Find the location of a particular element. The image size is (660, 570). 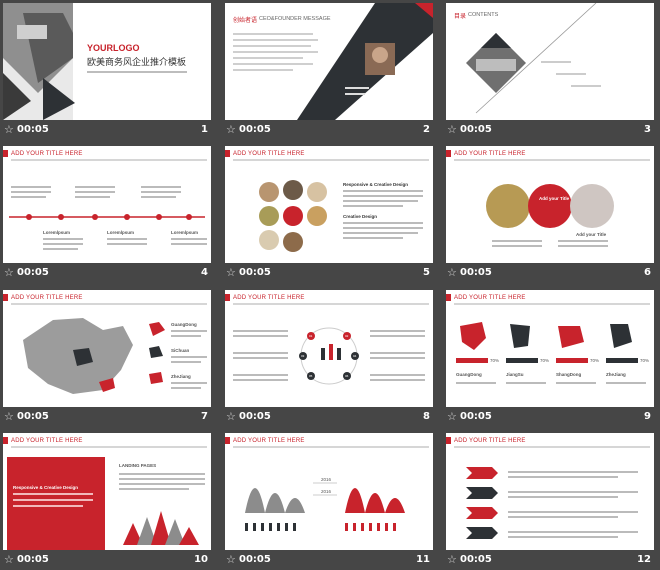

slide-12-heading-marker is located at coordinates (448, 440).